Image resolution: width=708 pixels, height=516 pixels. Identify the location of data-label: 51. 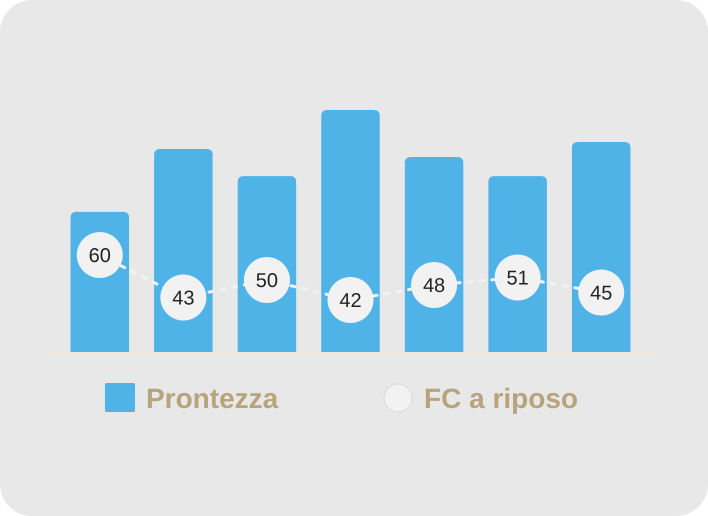
(517, 279).